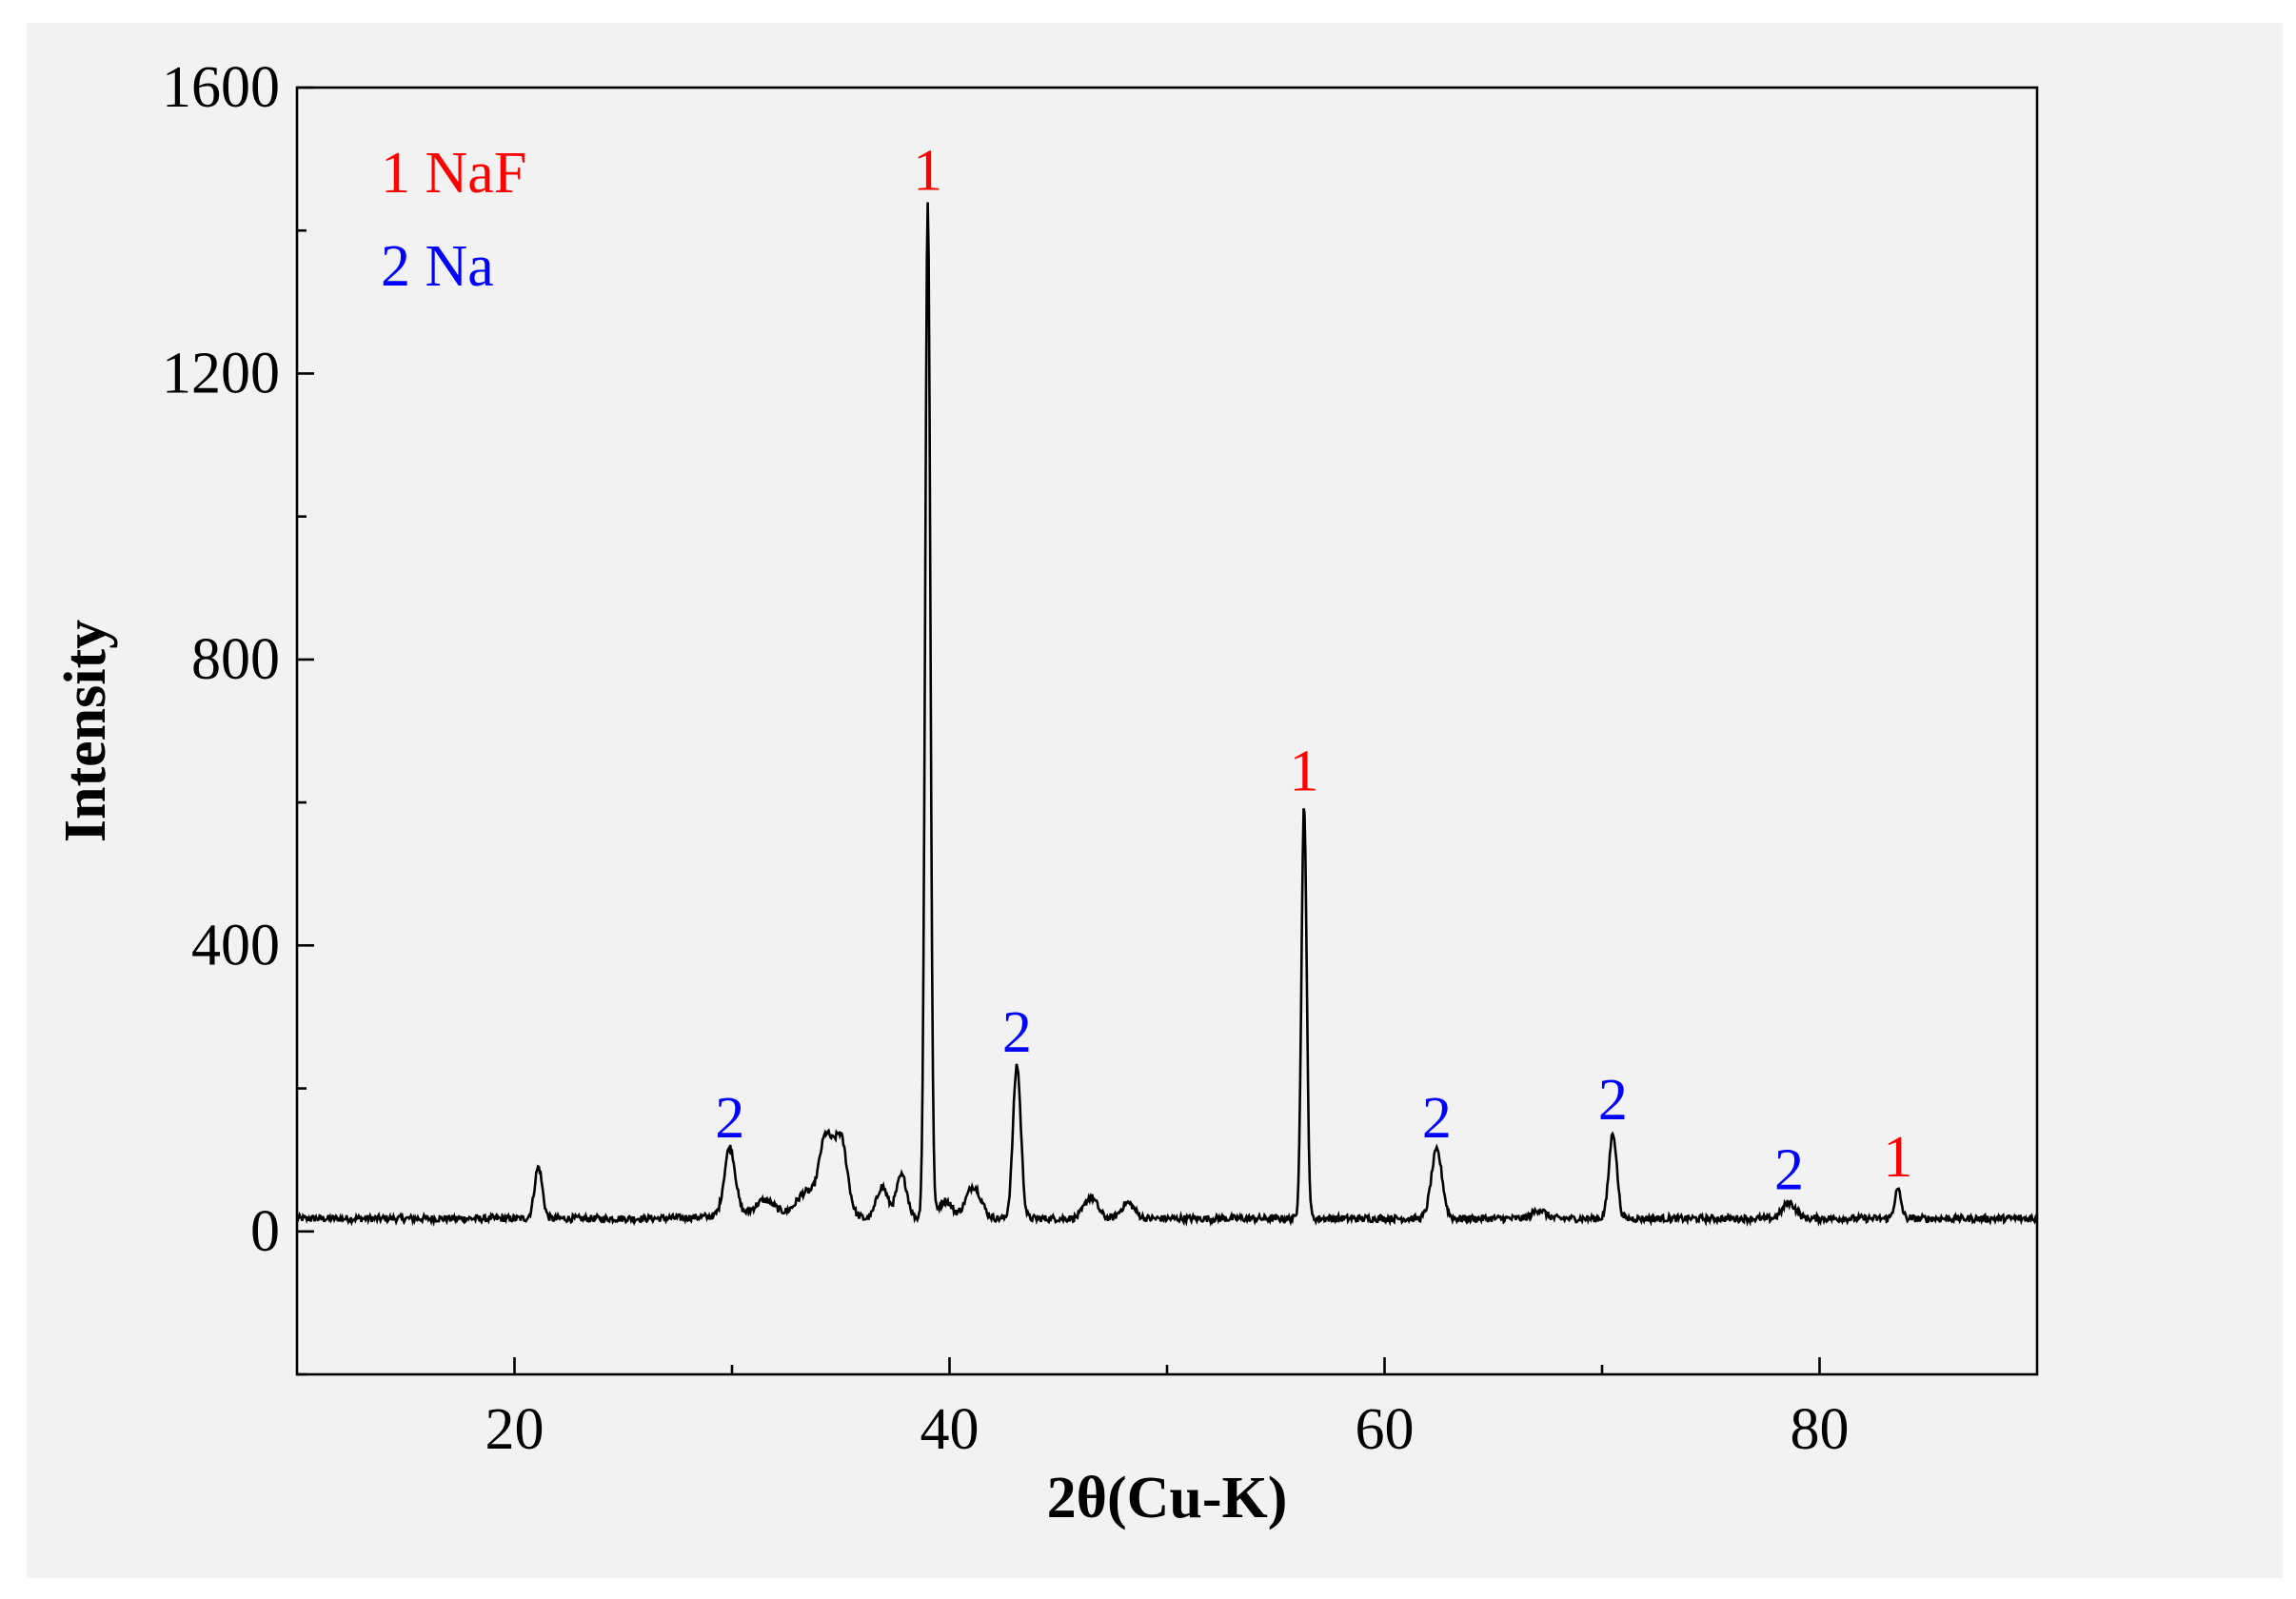  Describe the element at coordinates (235, 660) in the screenshot. I see `y-tick-label: 800` at that location.